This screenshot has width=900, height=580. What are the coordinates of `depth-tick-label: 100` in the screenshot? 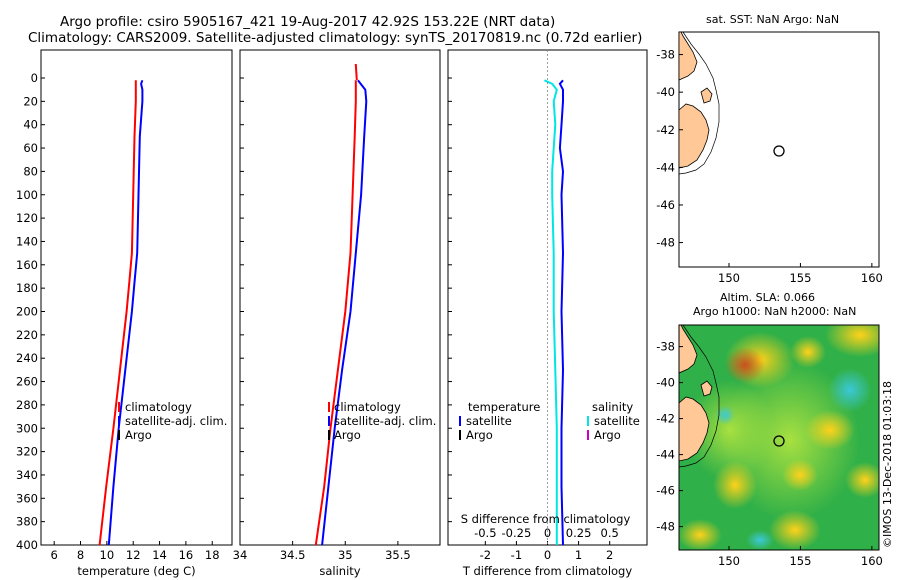 It's located at (27, 195).